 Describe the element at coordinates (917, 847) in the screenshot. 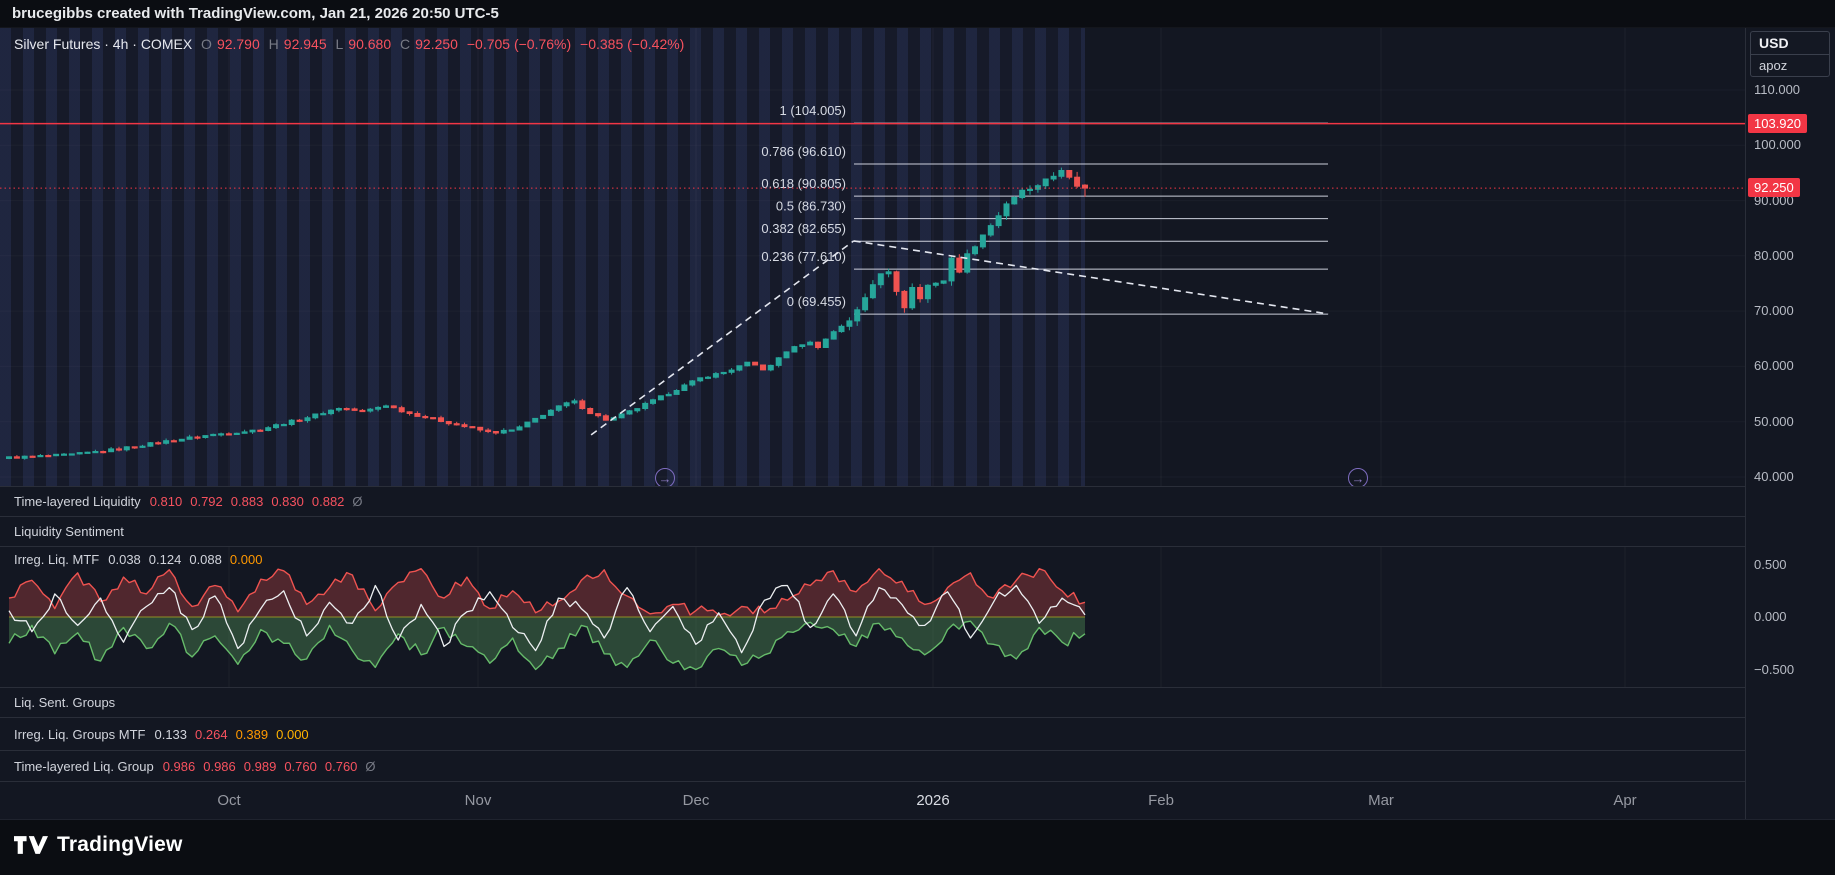

I see `footer: TradingView` at that location.